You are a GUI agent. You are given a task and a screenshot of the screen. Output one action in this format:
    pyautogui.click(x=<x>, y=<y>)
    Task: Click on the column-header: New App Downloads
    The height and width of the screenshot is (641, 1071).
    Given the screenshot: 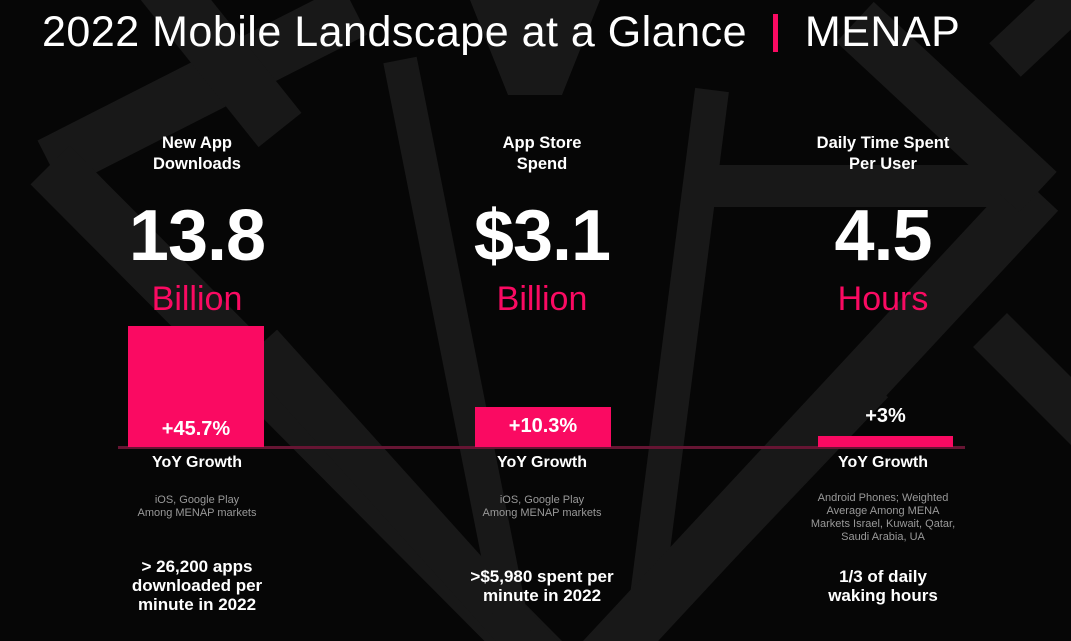 What is the action you would take?
    pyautogui.click(x=197, y=154)
    